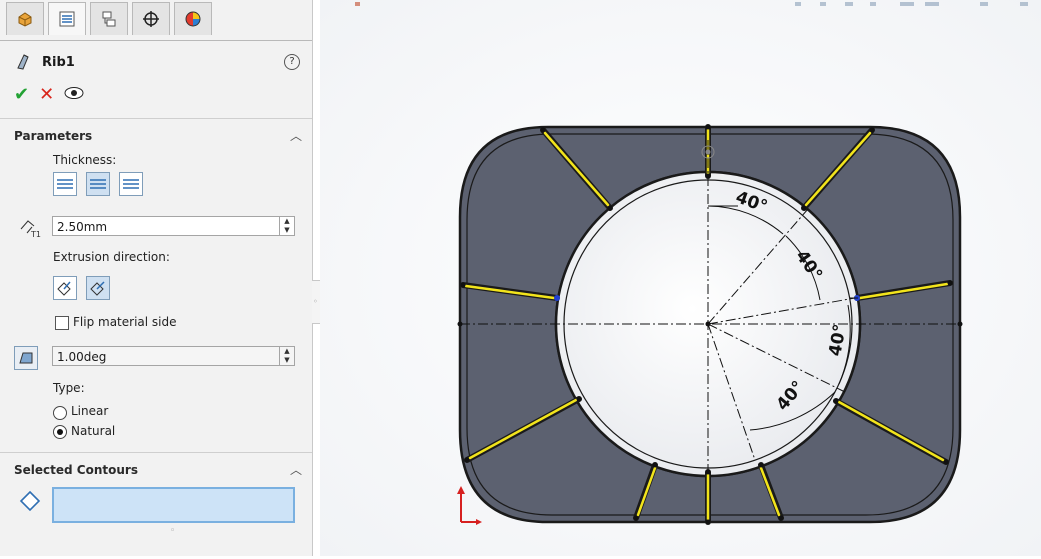 The width and height of the screenshot is (1041, 559). I want to click on draft-angle-value: 1.00deg, so click(82, 357).